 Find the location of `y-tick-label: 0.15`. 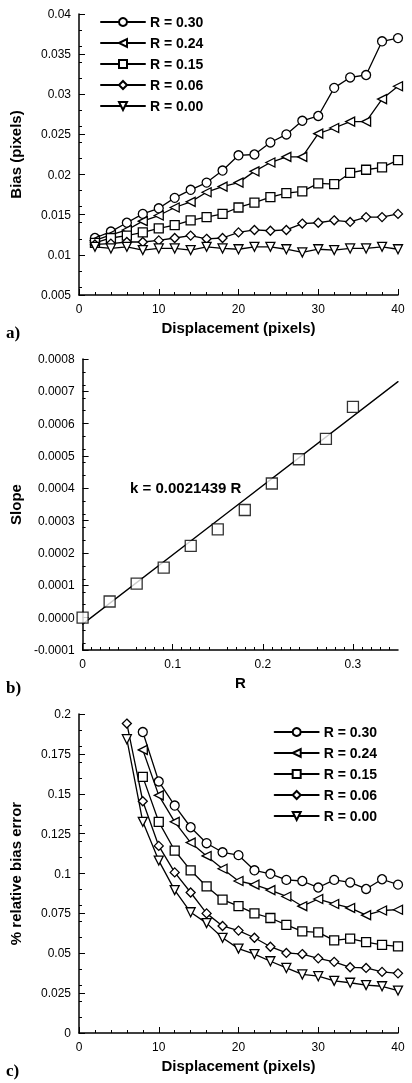

y-tick-label: 0.15 is located at coordinates (59, 793).